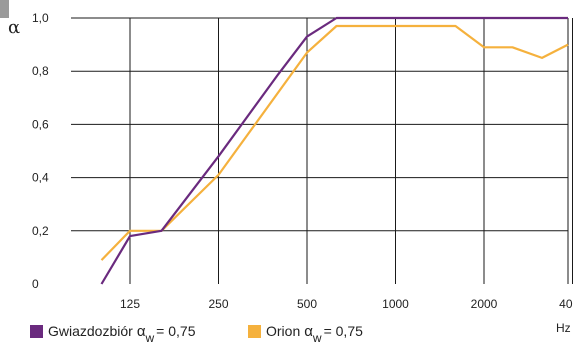 The image size is (573, 347). I want to click on legend-item-orion: Orion α w = 0,75, so click(305, 332).